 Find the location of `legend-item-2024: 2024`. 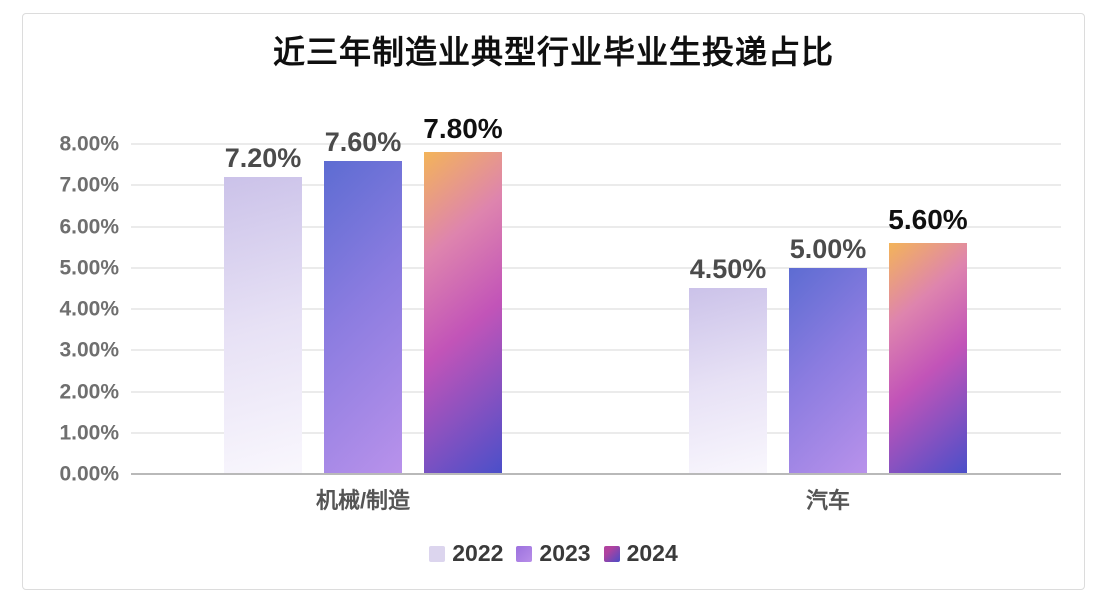

legend-item-2024: 2024 is located at coordinates (640, 553).